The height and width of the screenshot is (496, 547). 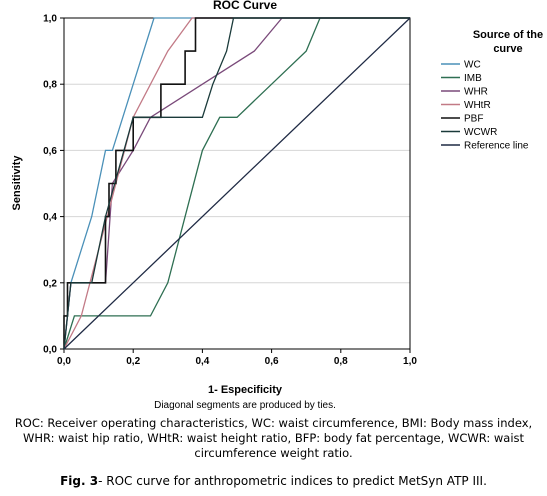 What do you see at coordinates (410, 361) in the screenshot?
I see `x-tick-label: 1,0` at bounding box center [410, 361].